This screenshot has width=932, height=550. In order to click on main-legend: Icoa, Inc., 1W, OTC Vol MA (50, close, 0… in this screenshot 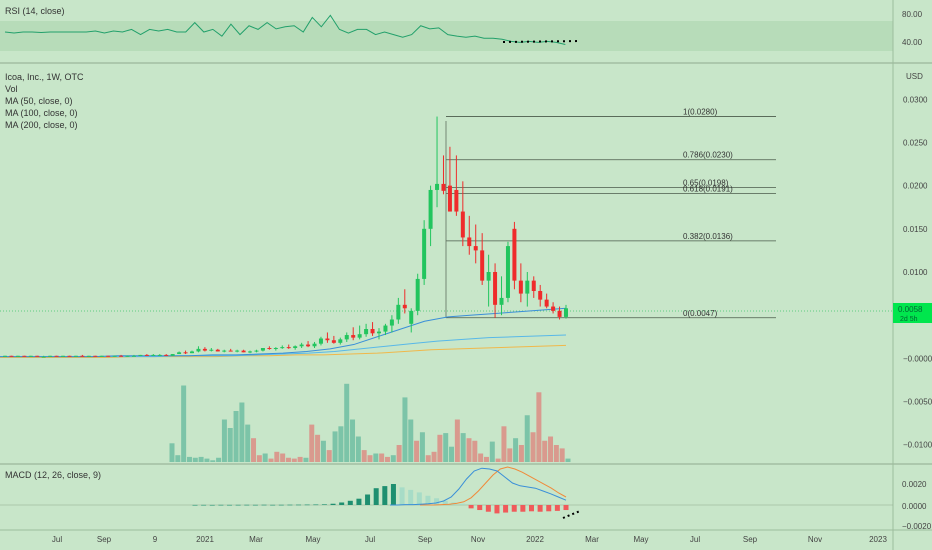, I will do `click(44, 101)`.